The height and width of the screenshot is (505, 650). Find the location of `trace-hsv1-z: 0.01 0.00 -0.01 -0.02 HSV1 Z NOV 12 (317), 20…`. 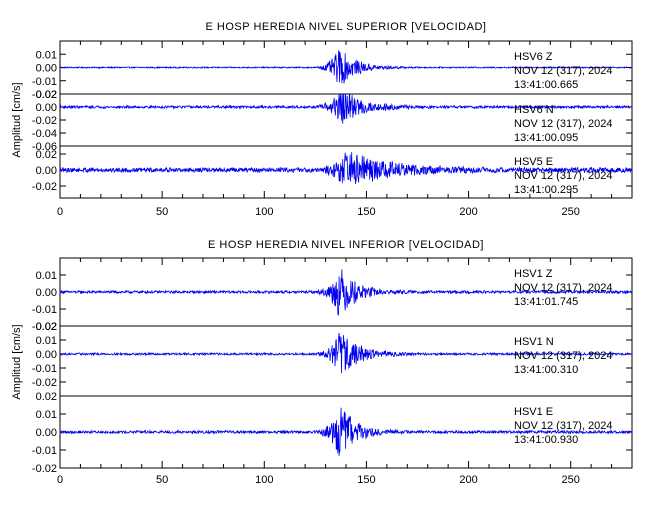

trace-hsv1-z: 0.01 0.00 -0.01 -0.02 HSV1 Z NOV 12 (317), 20… is located at coordinates (332, 300).